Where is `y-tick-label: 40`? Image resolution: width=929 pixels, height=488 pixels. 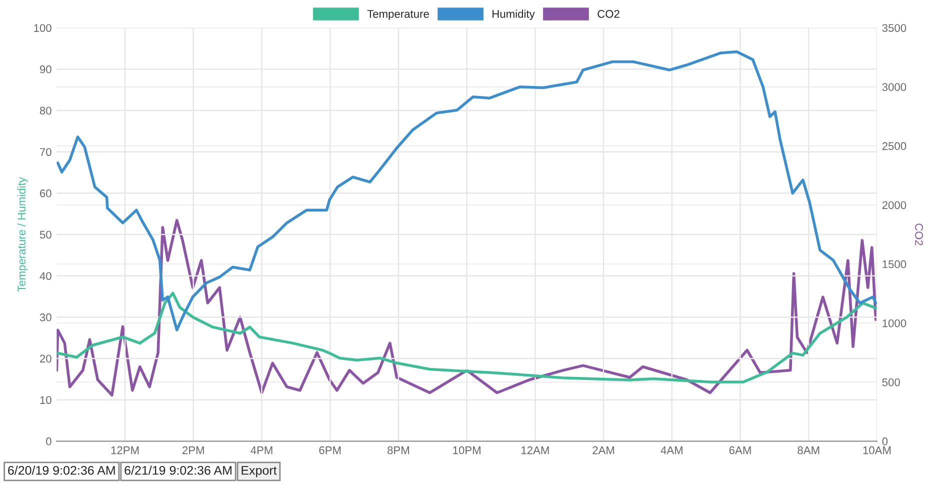
y-tick-label: 40 is located at coordinates (46, 276).